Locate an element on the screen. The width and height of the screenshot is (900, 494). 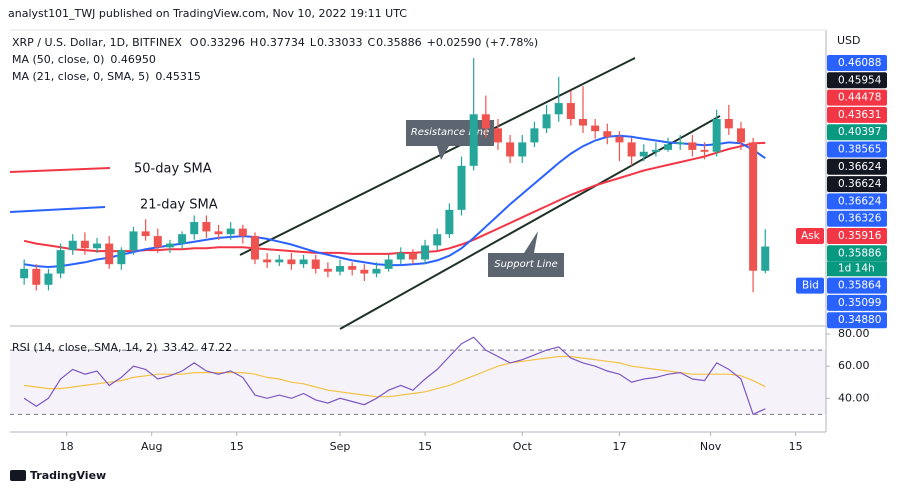
ohlc-value: 0.33296 is located at coordinates (223, 42).